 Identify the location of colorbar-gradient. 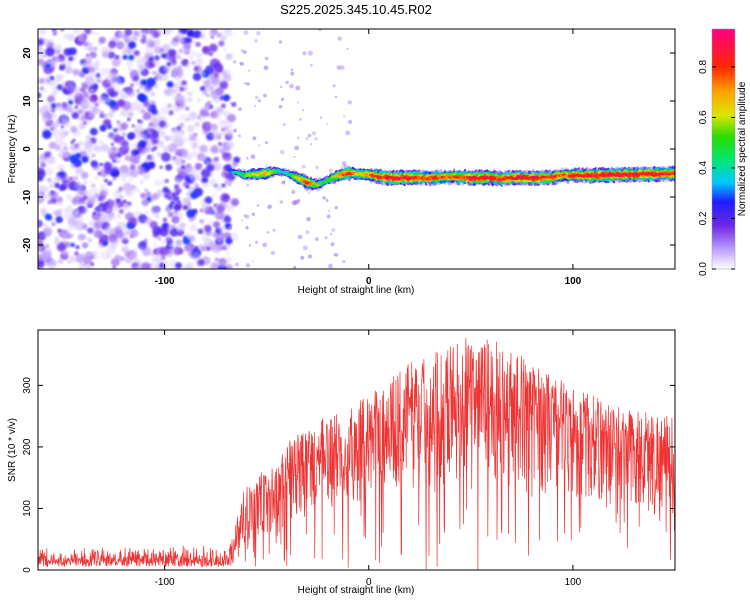
(723, 149).